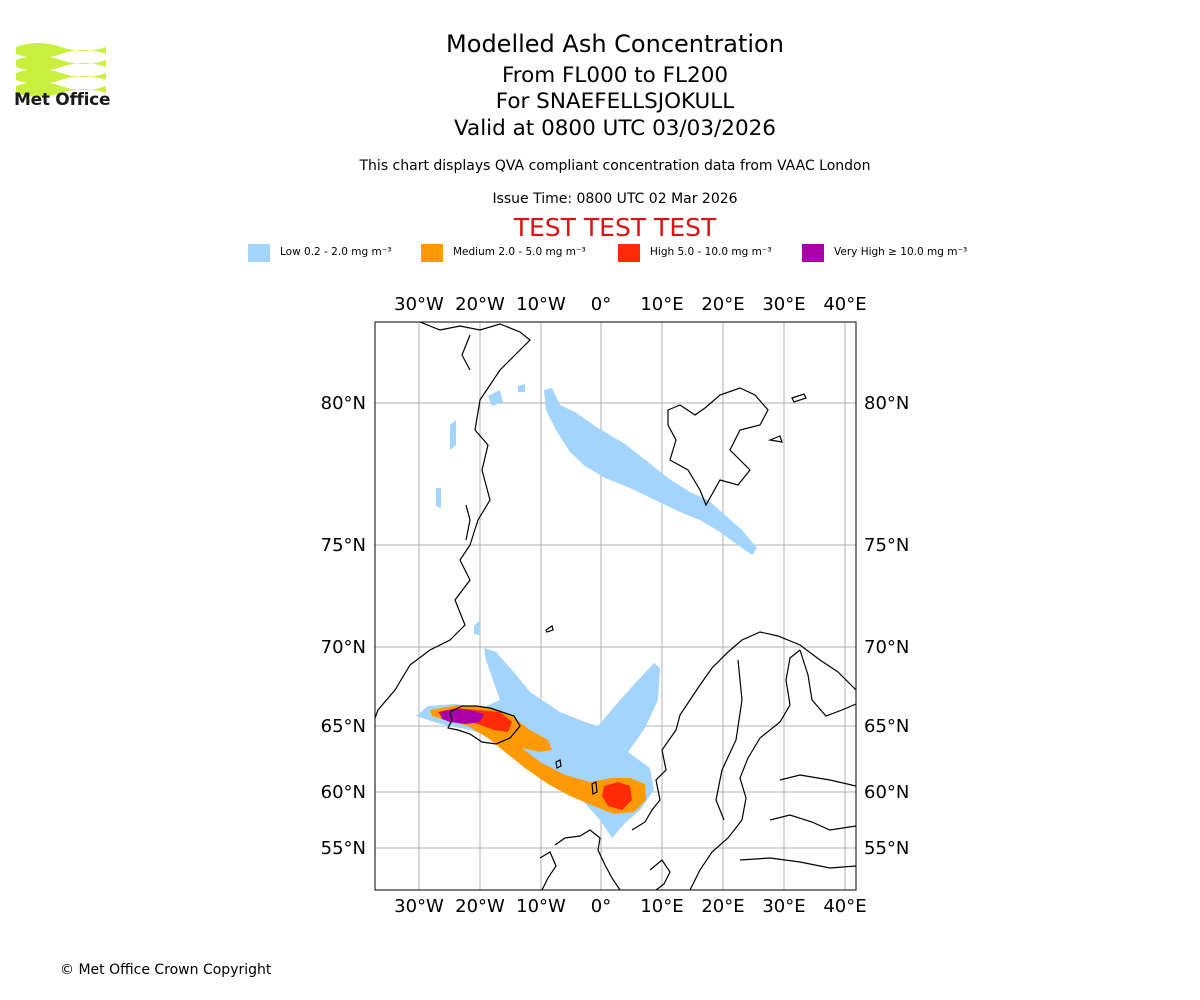 The image size is (1200, 1000). What do you see at coordinates (615, 199) in the screenshot?
I see `issue-time: Issue Time: 0800 UTC 02 Mar 2026` at bounding box center [615, 199].